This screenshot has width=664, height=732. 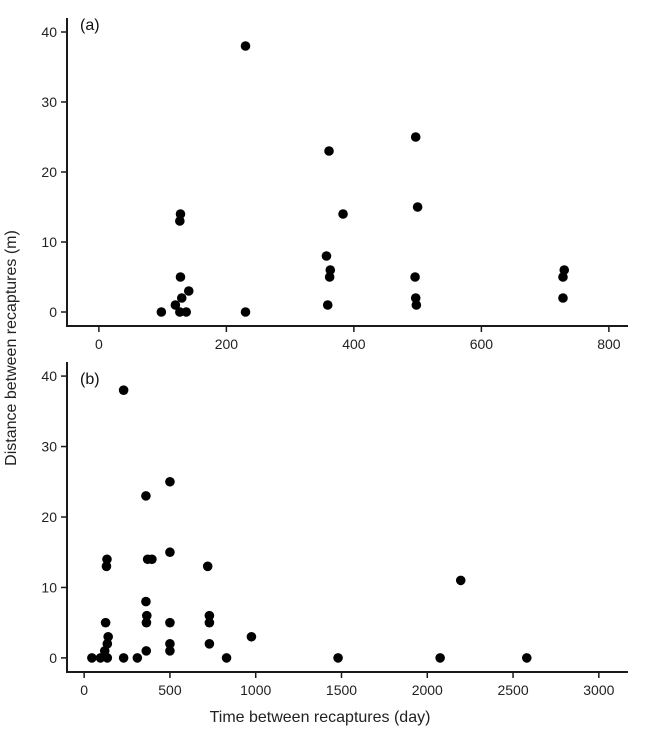 I want to click on x-axis-title: Time between recaptures (day), so click(x=320, y=717).